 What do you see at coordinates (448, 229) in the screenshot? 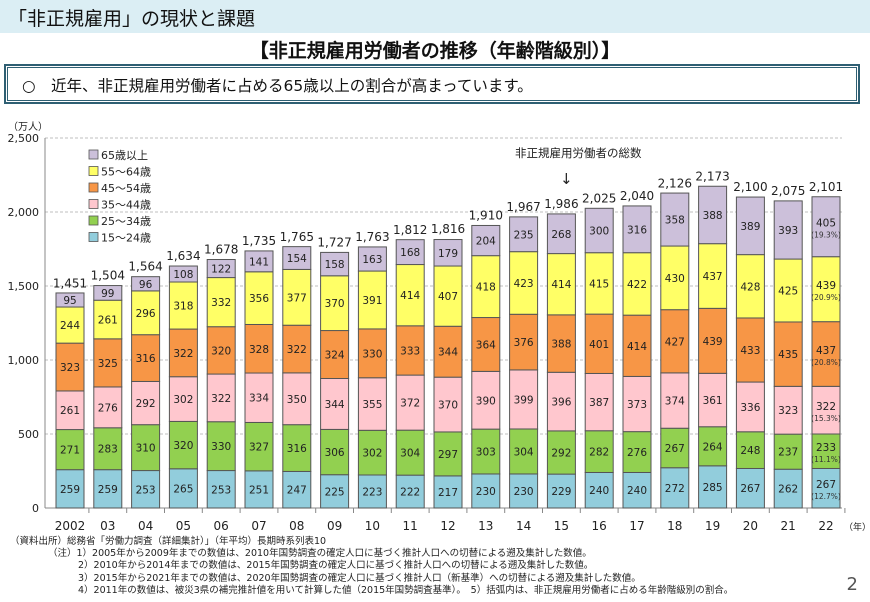
I see `total-label: 1,816` at bounding box center [448, 229].